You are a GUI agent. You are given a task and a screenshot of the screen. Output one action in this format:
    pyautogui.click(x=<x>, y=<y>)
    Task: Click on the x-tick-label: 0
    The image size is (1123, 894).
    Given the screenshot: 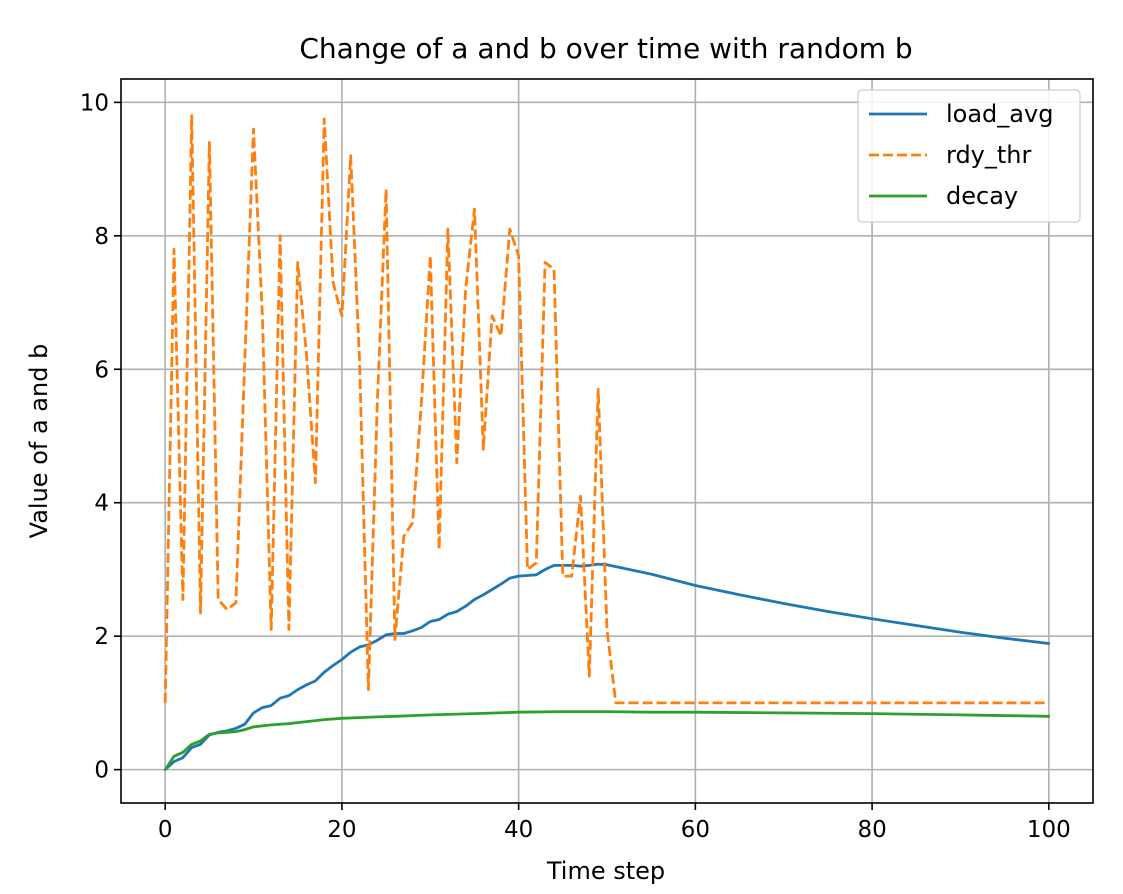 What is the action you would take?
    pyautogui.click(x=165, y=830)
    